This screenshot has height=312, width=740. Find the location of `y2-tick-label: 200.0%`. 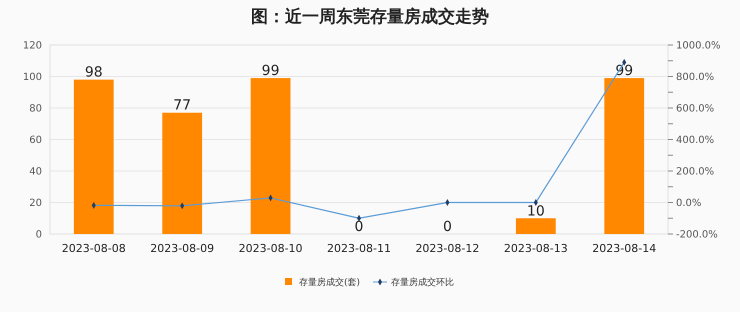

y2-tick-label: 200.0% is located at coordinates (695, 172).